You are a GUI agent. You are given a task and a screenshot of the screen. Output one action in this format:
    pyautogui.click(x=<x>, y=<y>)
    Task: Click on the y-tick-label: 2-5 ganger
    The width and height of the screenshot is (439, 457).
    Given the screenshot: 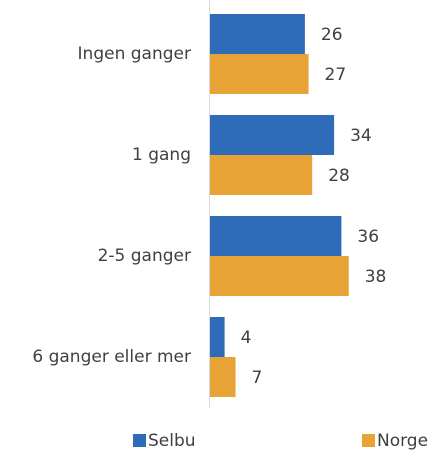 What is the action you would take?
    pyautogui.click(x=144, y=256)
    